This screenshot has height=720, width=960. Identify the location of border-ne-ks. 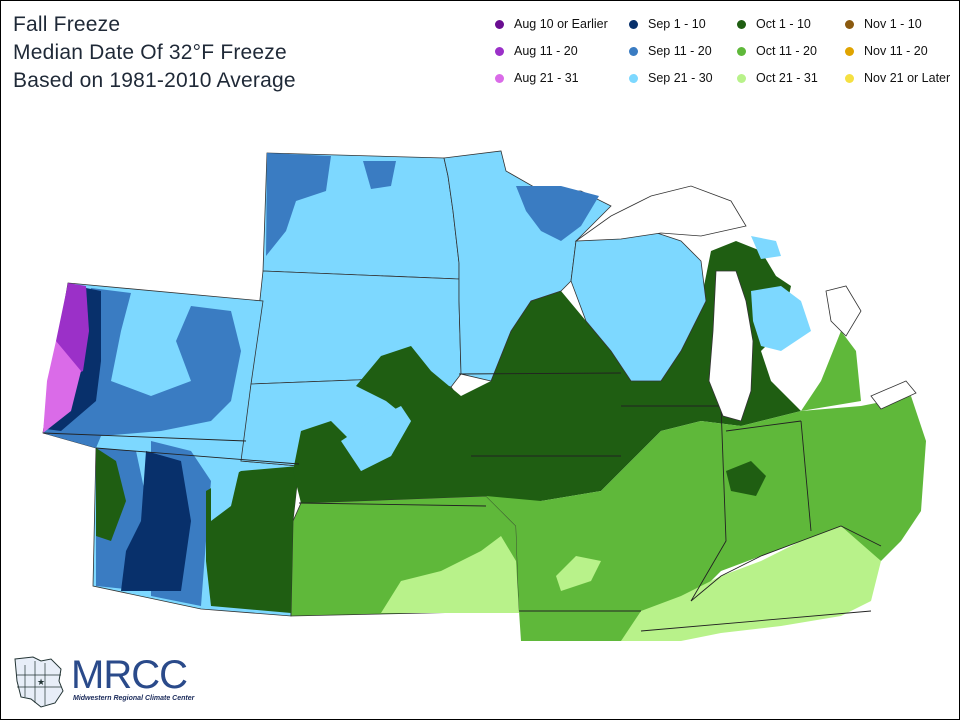
(392, 504).